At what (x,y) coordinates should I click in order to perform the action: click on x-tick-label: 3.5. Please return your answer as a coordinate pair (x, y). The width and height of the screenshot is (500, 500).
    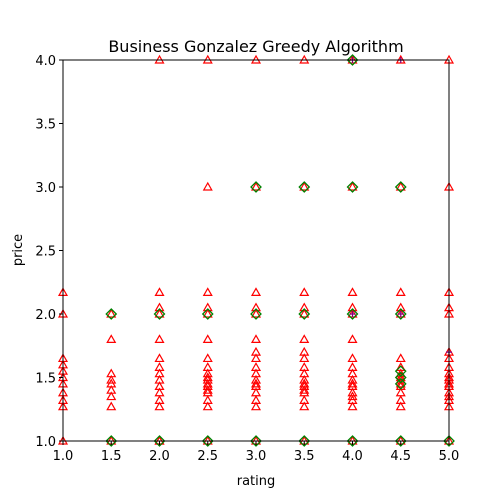
    Looking at the image, I should click on (304, 456).